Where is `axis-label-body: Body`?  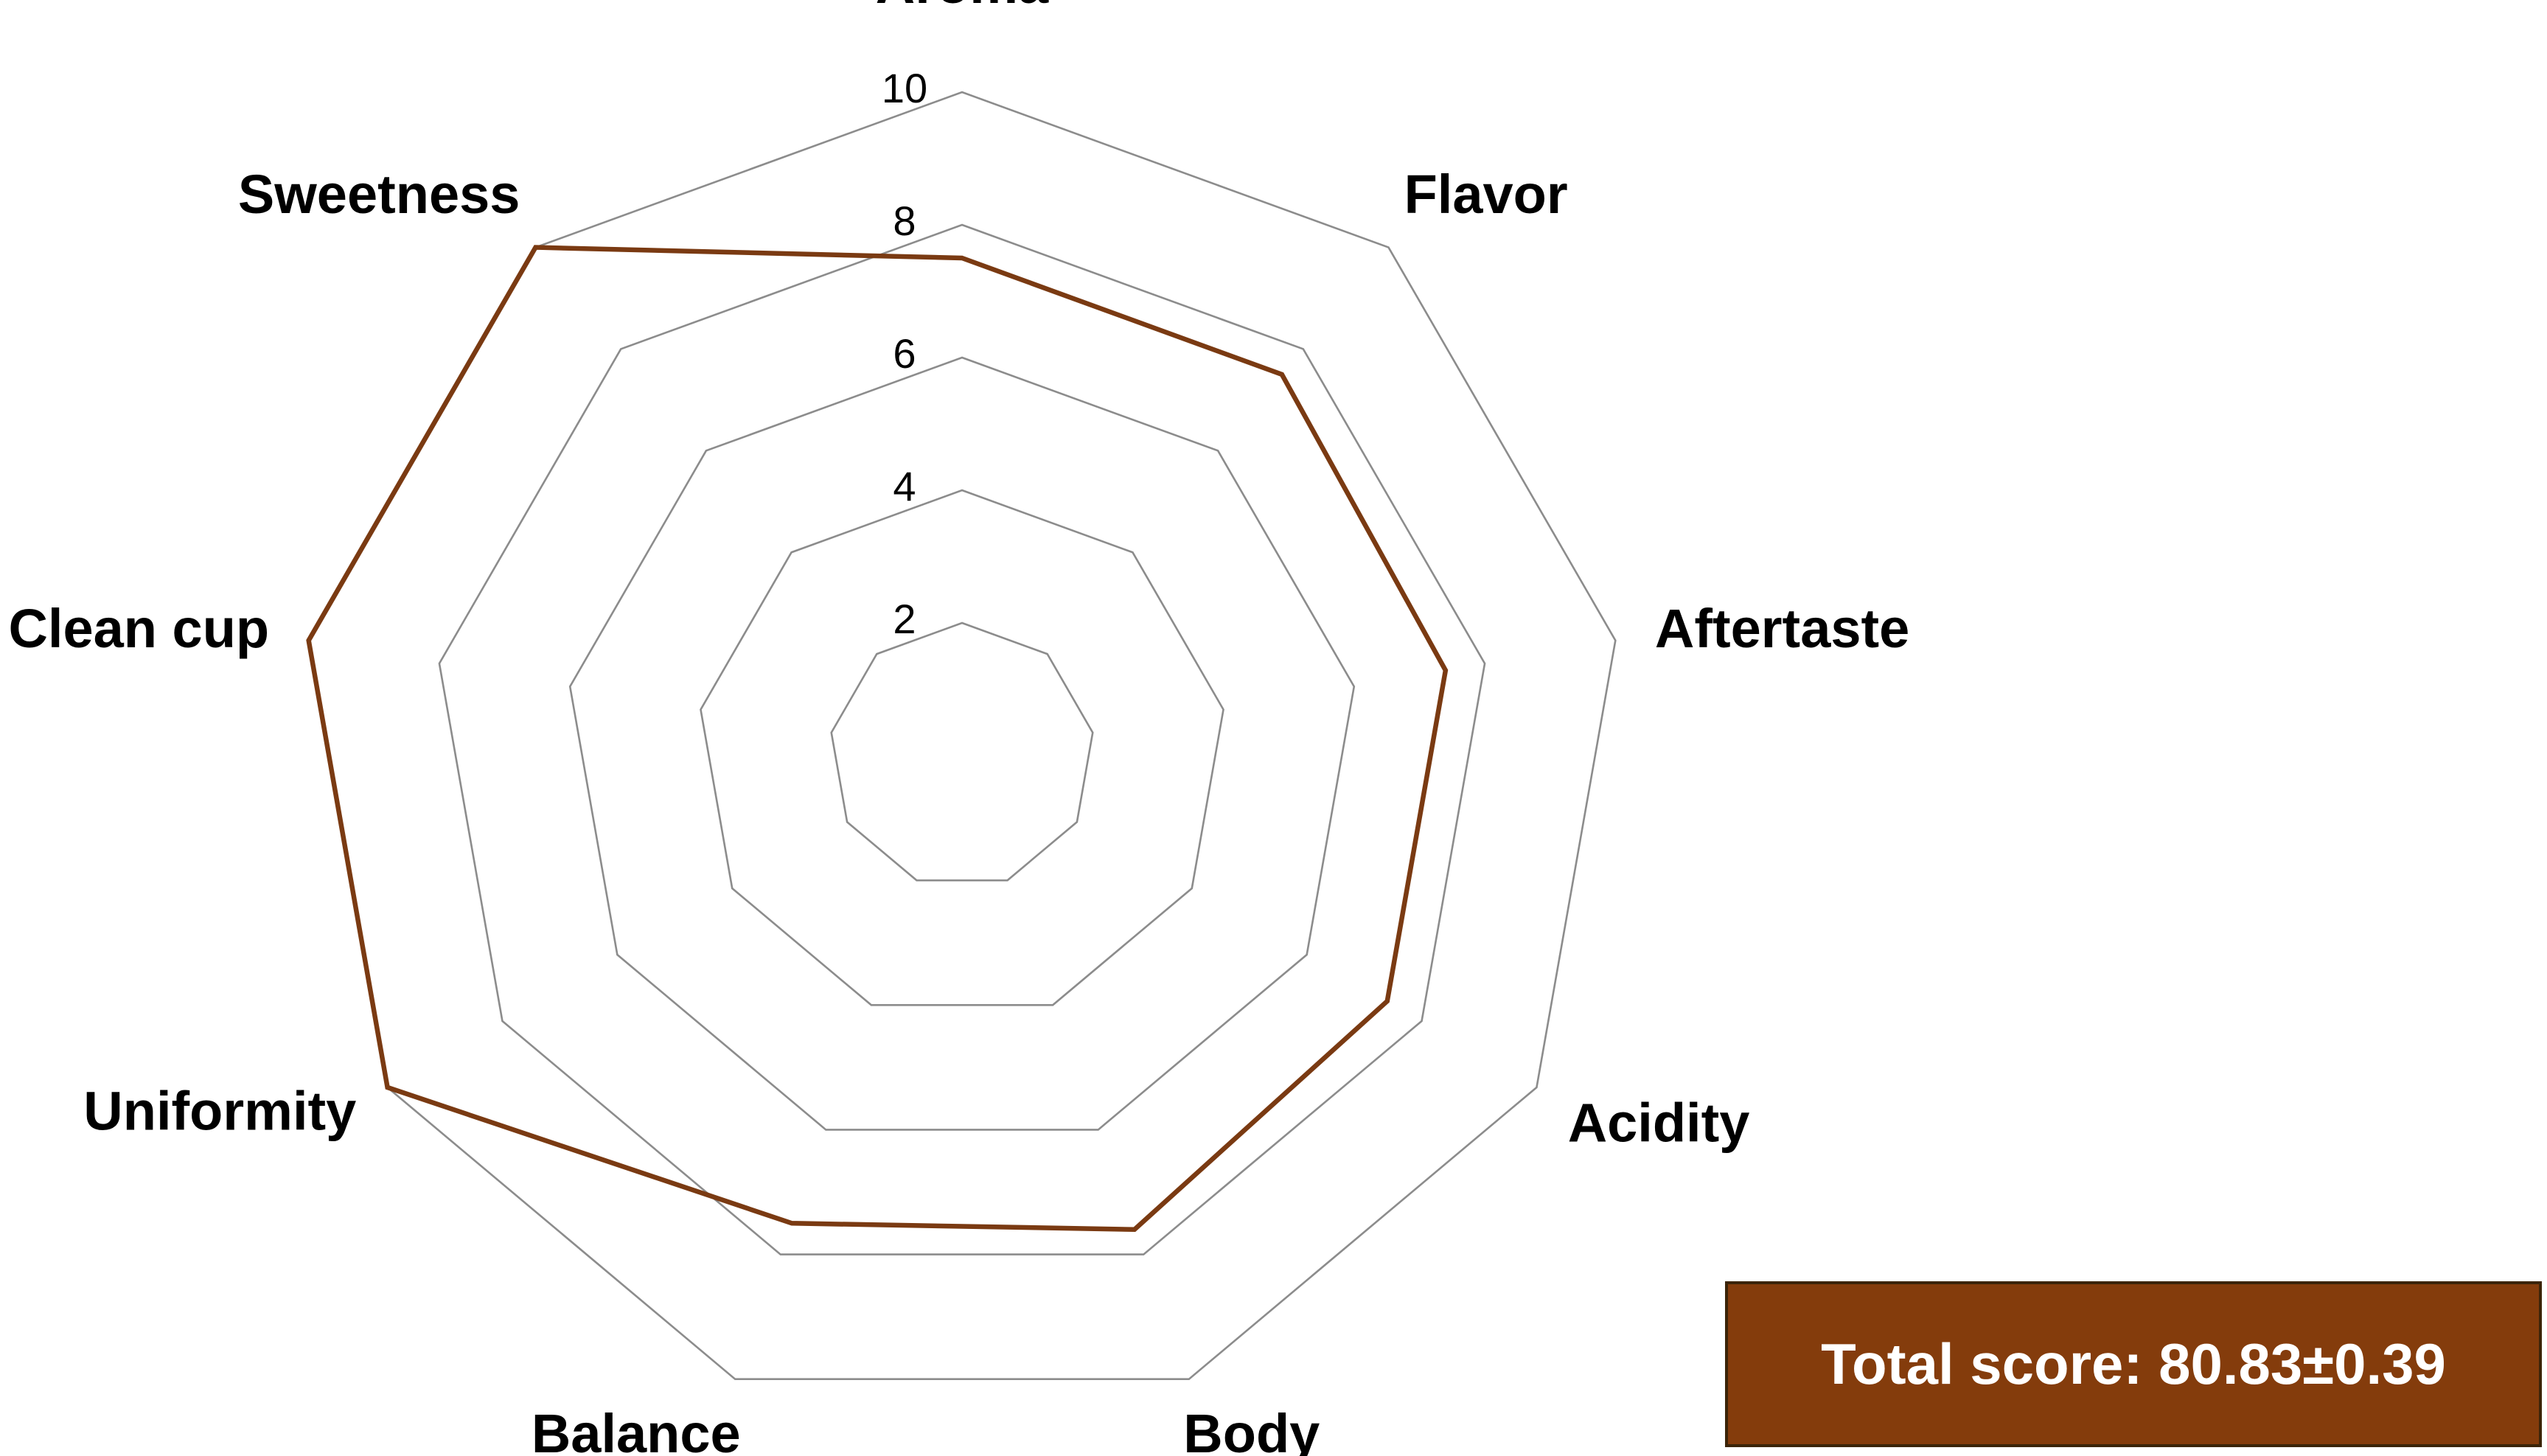
axis-label-body: Body is located at coordinates (1251, 1429).